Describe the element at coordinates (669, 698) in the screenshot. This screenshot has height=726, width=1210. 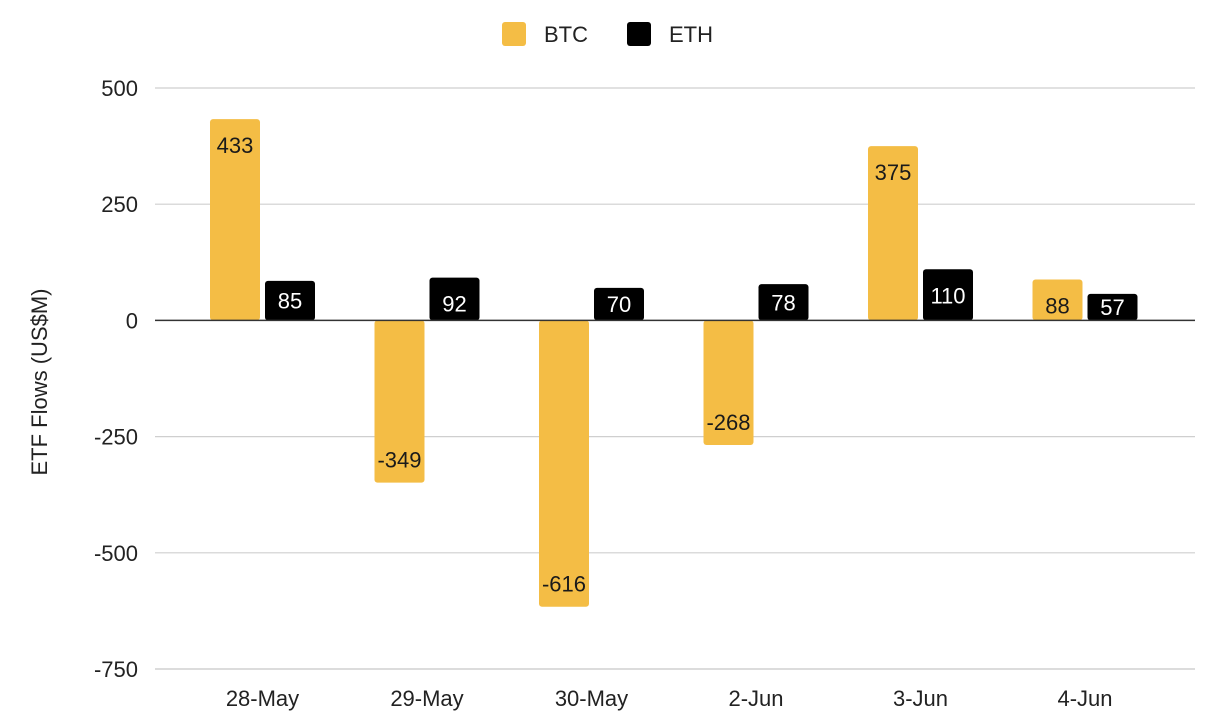
I see `x-axis-ticks: 28-May 29-May 30-May 2-Jun 3-Jun 4-Jun` at that location.